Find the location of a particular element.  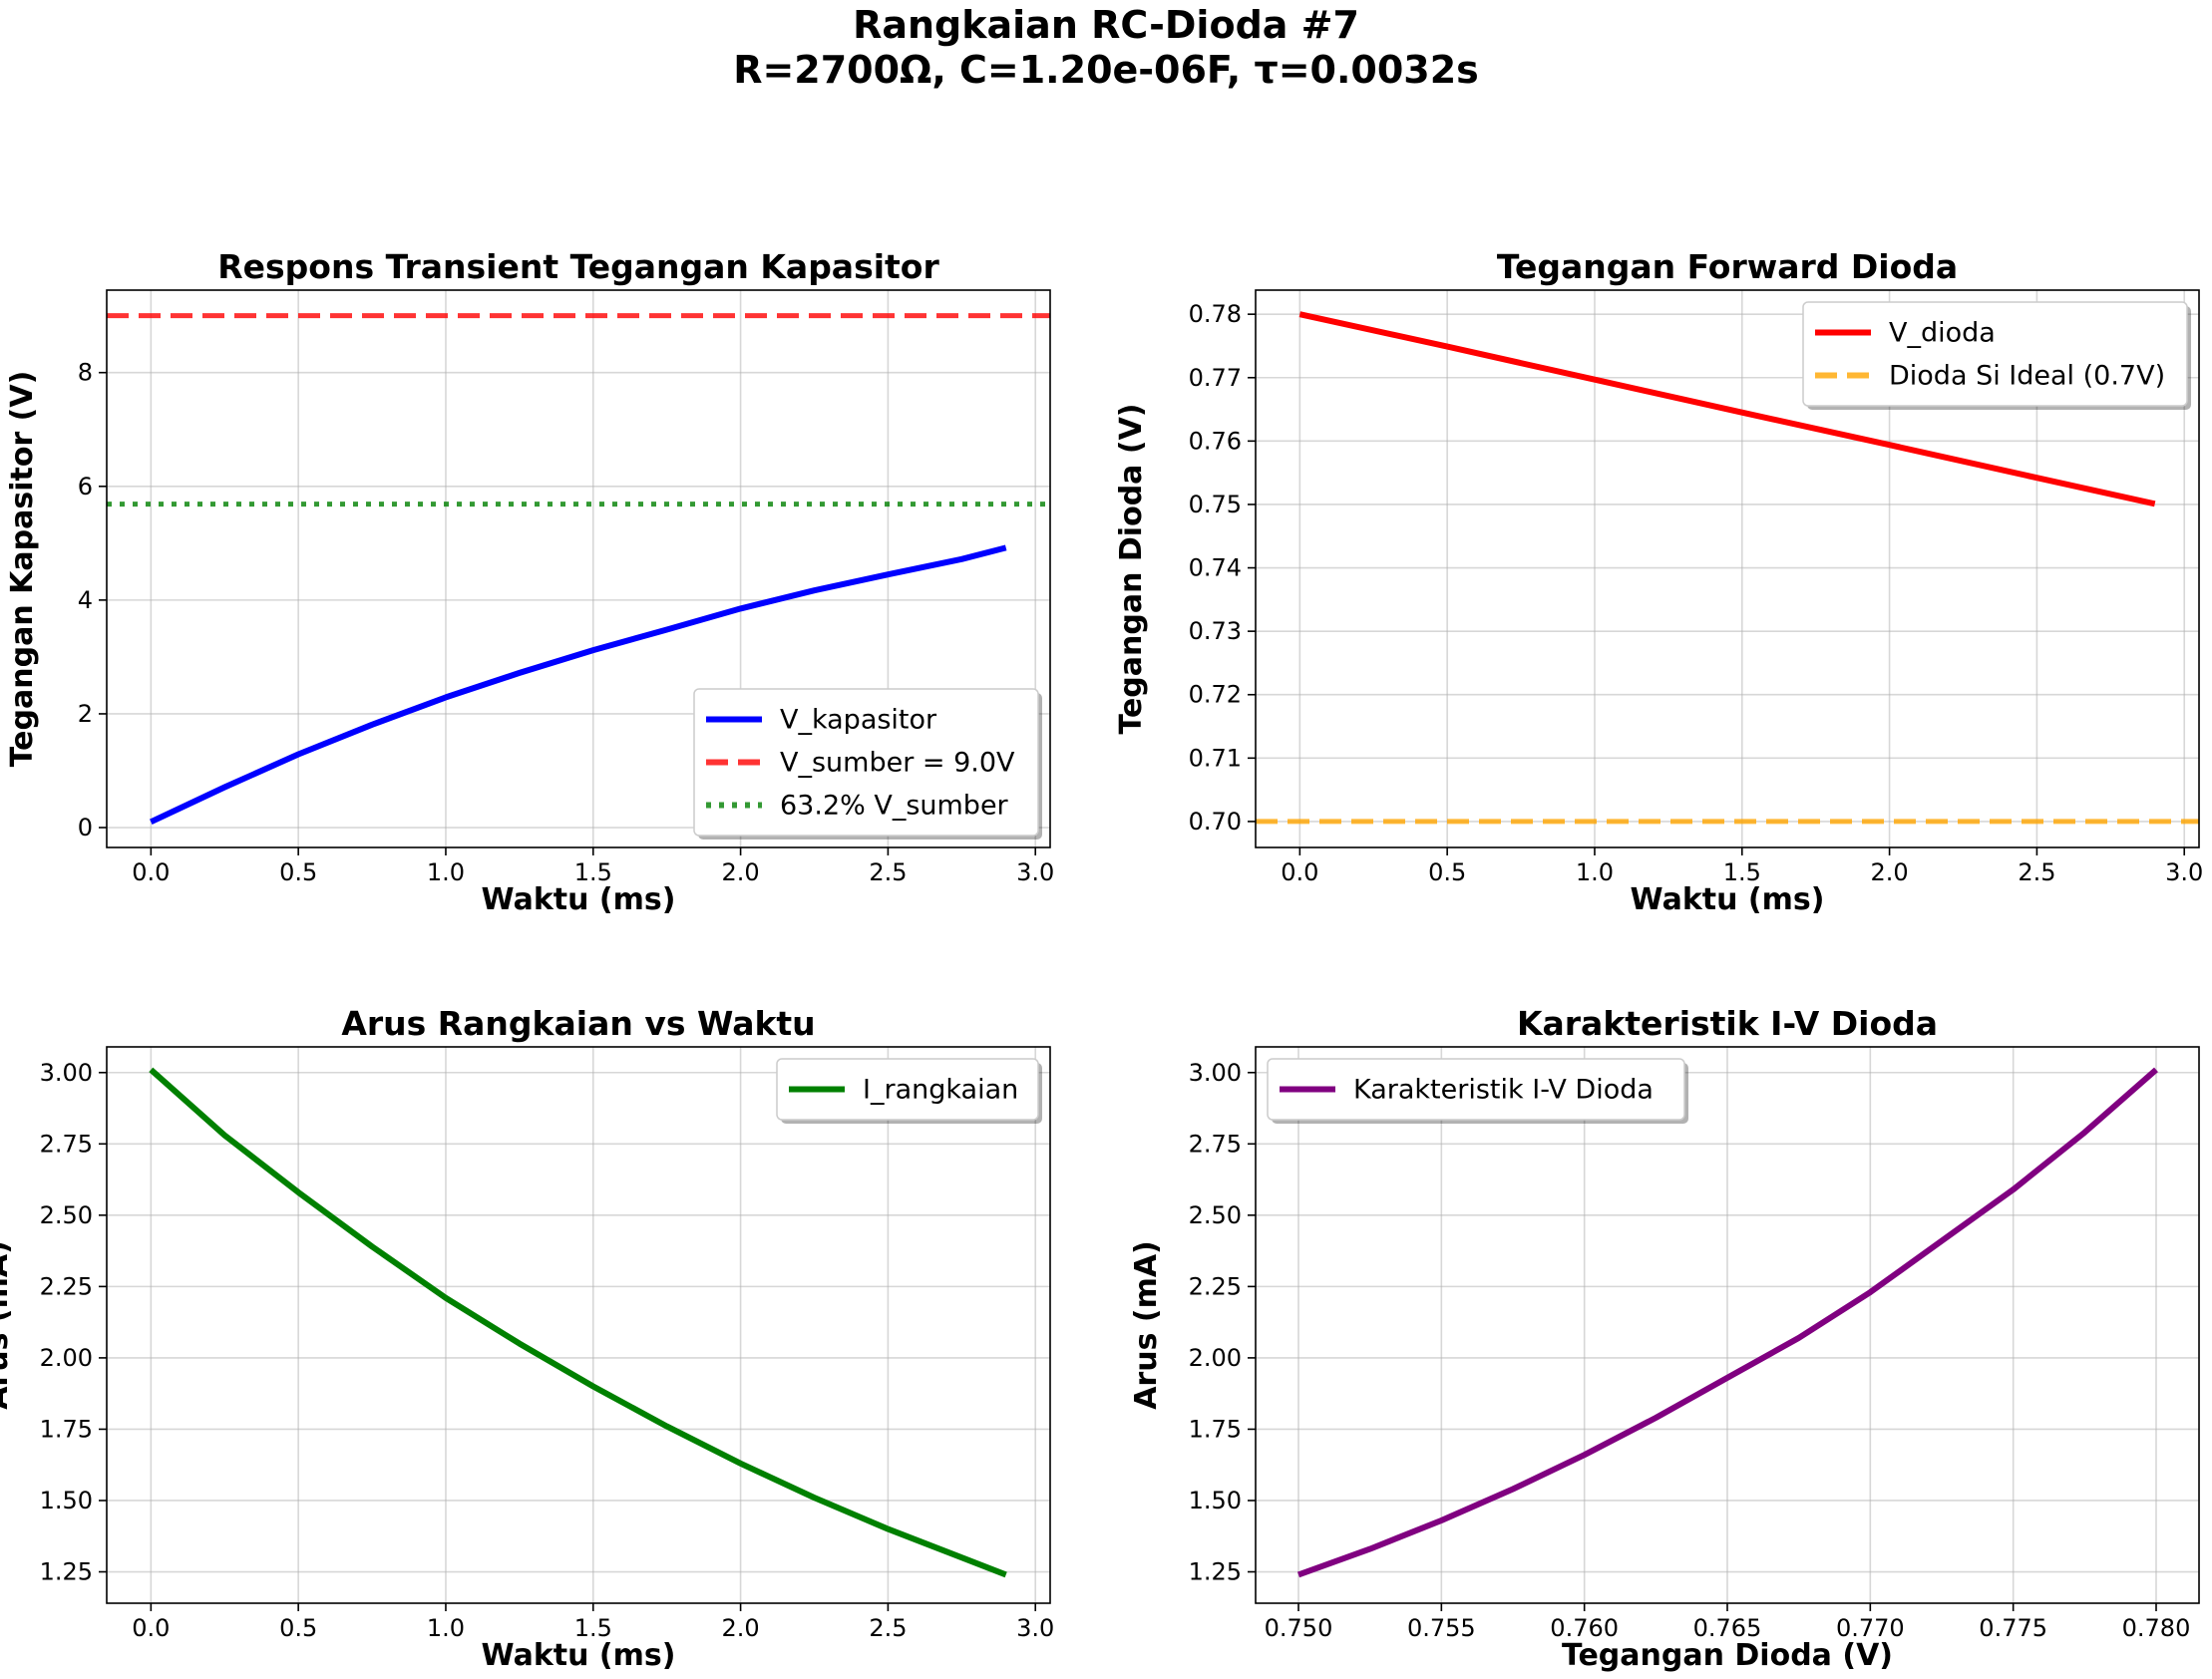

y-tick-label: 4 is located at coordinates (85, 600).